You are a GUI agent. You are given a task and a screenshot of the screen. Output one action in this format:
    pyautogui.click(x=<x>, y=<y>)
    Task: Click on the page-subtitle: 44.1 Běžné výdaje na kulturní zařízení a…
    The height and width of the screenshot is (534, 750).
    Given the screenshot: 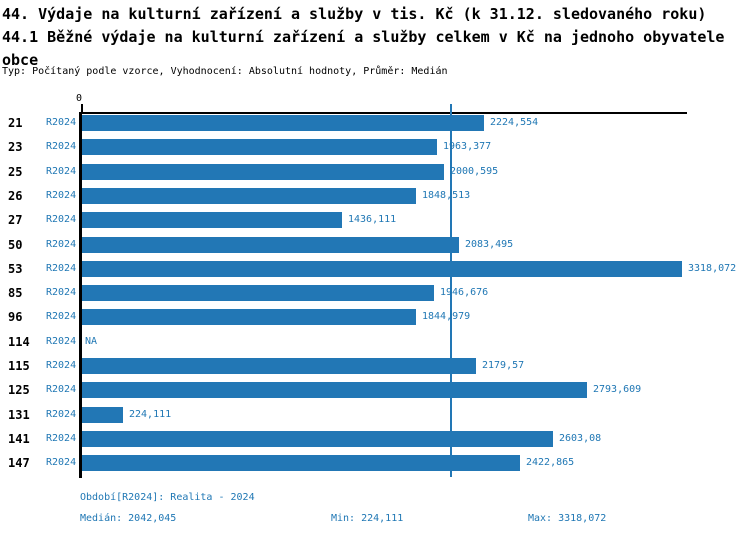 What is the action you would take?
    pyautogui.click(x=368, y=48)
    